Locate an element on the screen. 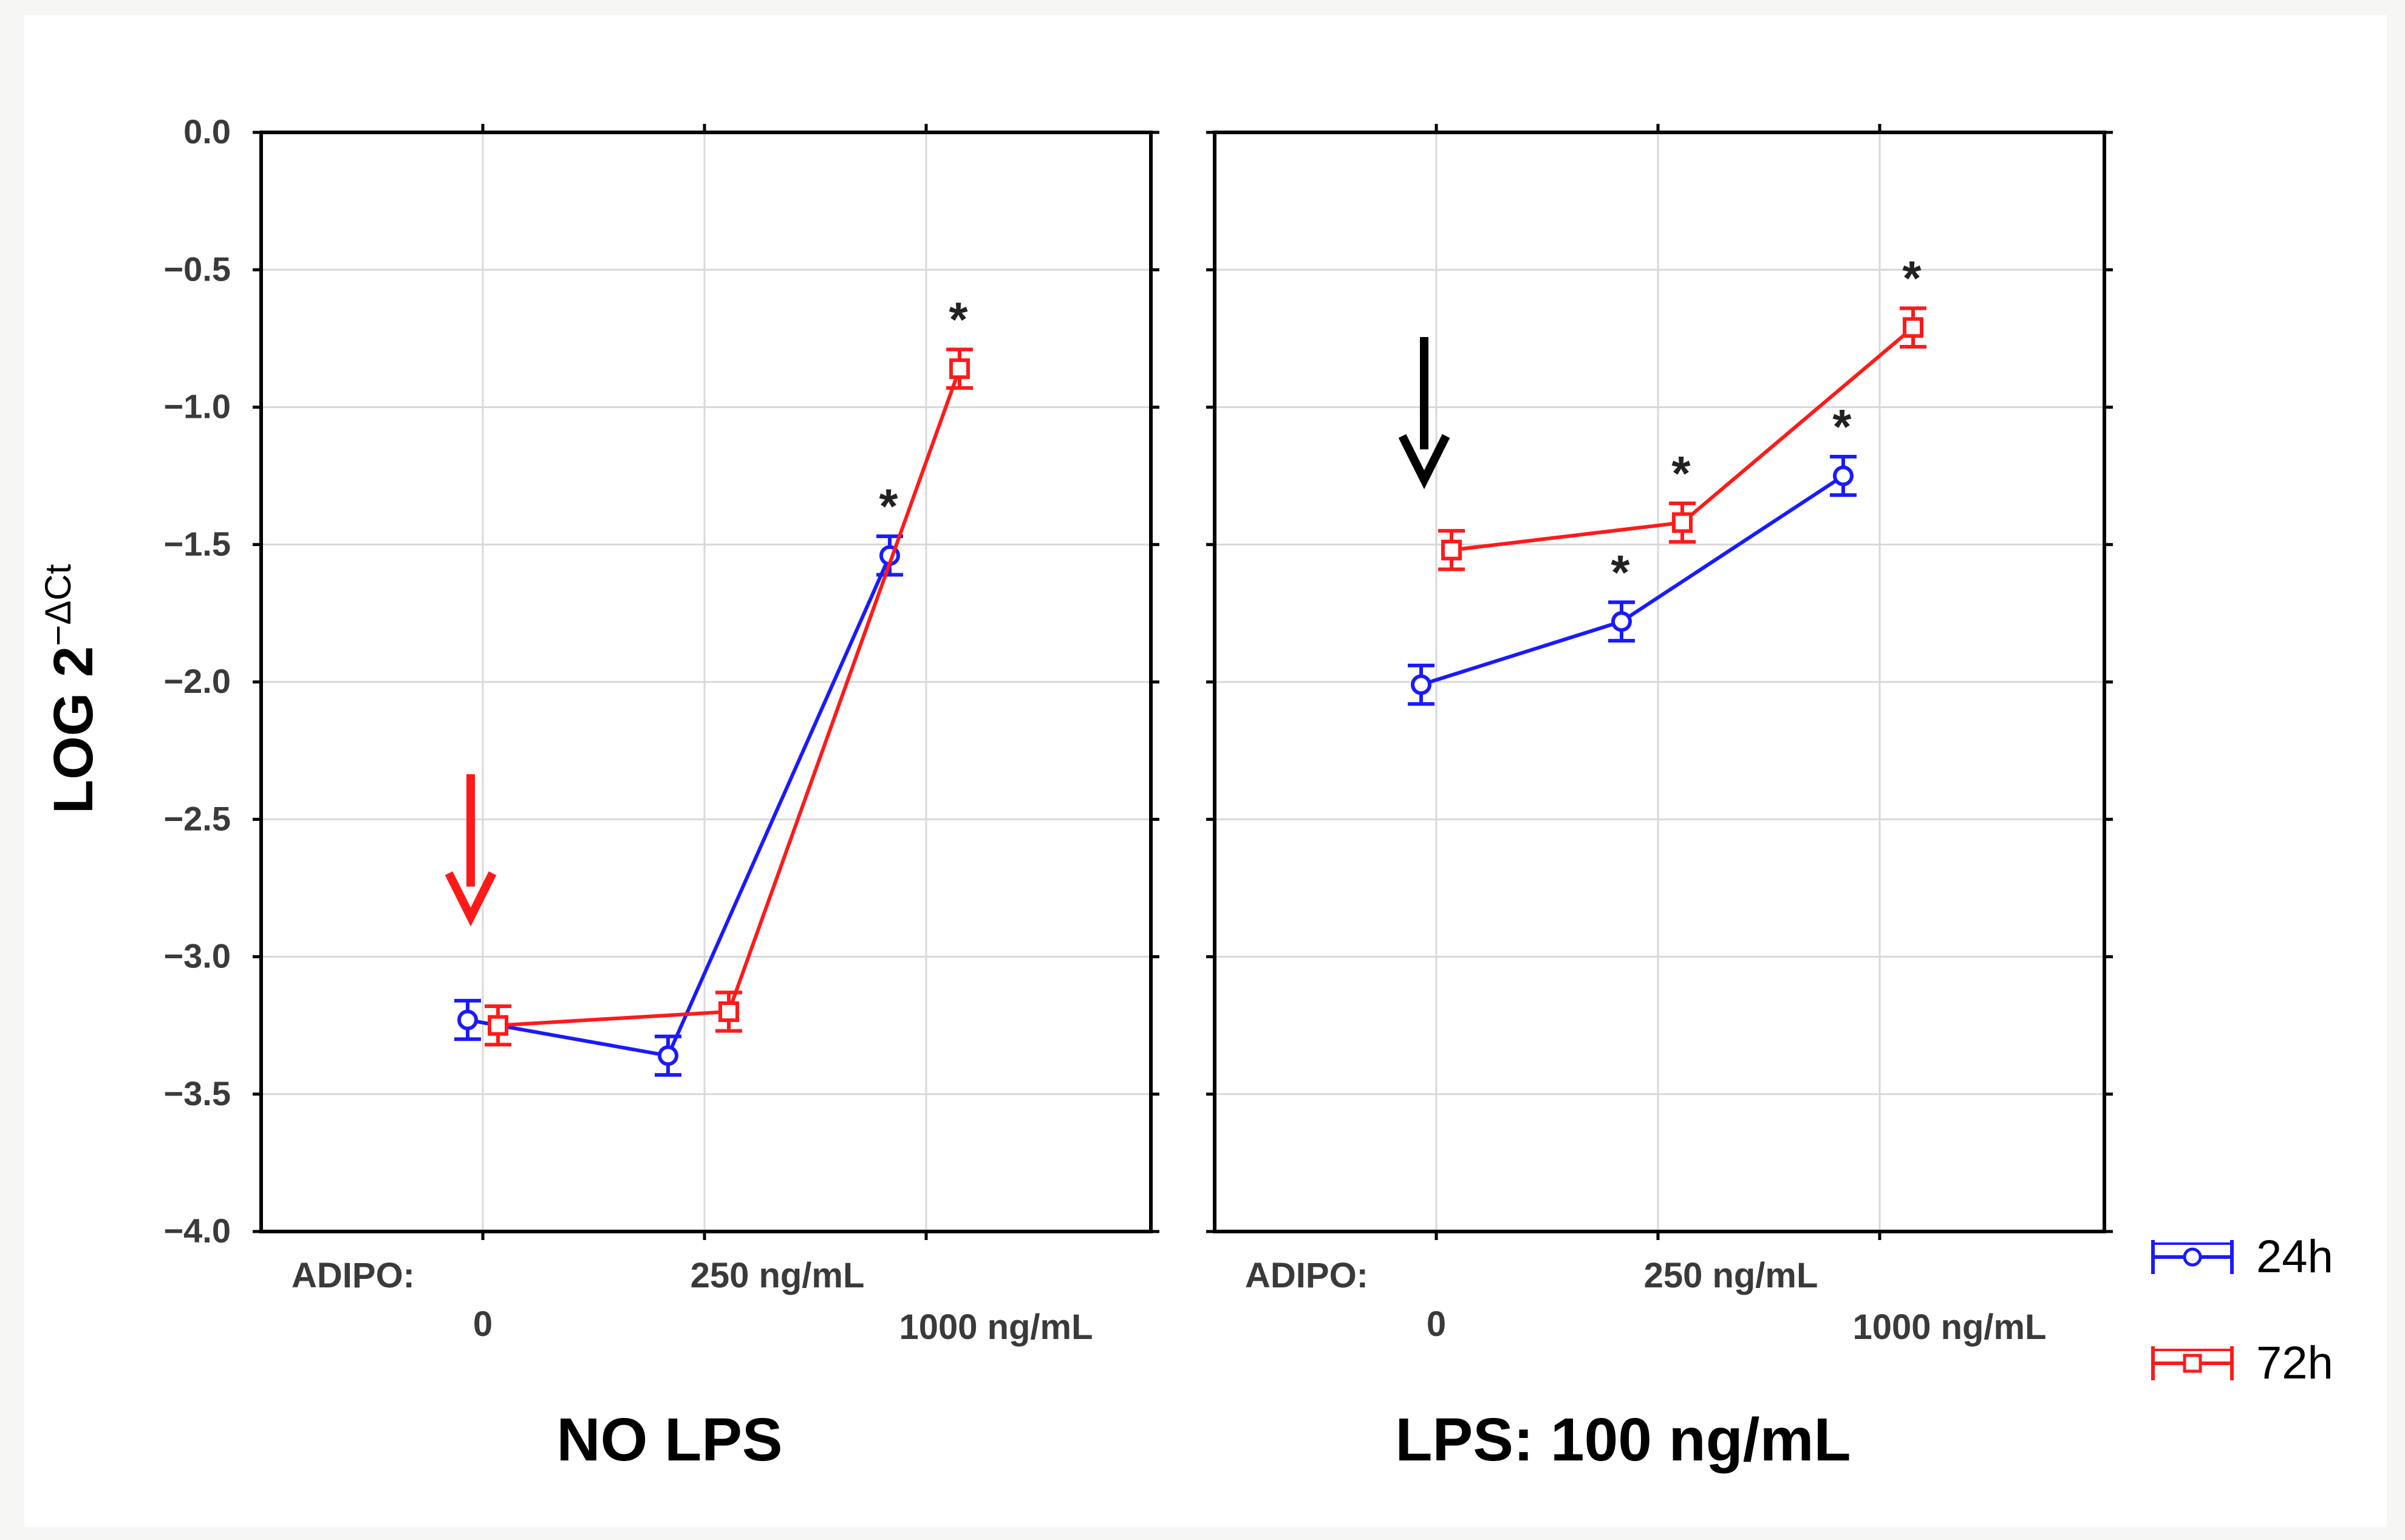 The width and height of the screenshot is (2405, 1540). y-tick-label: −1.5 is located at coordinates (197, 544).